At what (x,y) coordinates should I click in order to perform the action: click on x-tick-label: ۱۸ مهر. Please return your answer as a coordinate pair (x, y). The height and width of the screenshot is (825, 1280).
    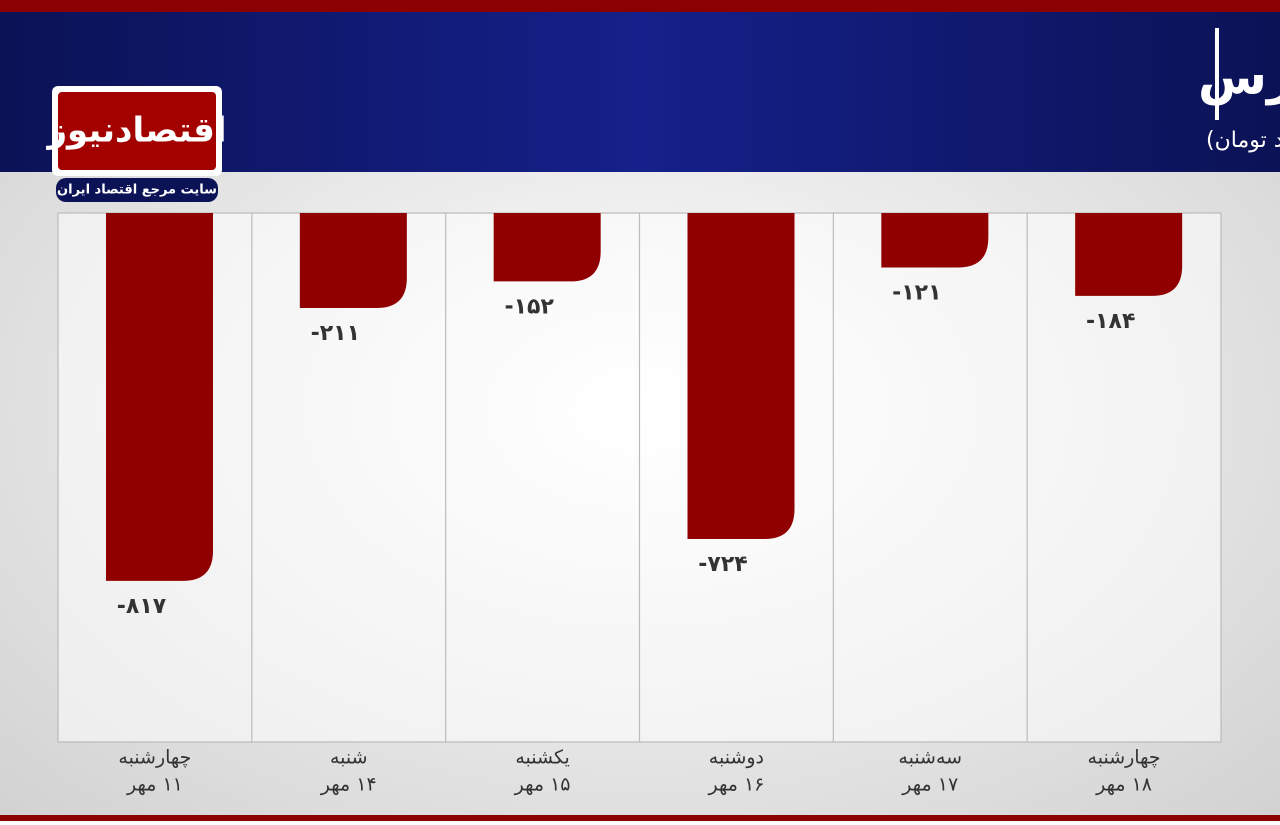
    Looking at the image, I should click on (1123, 785).